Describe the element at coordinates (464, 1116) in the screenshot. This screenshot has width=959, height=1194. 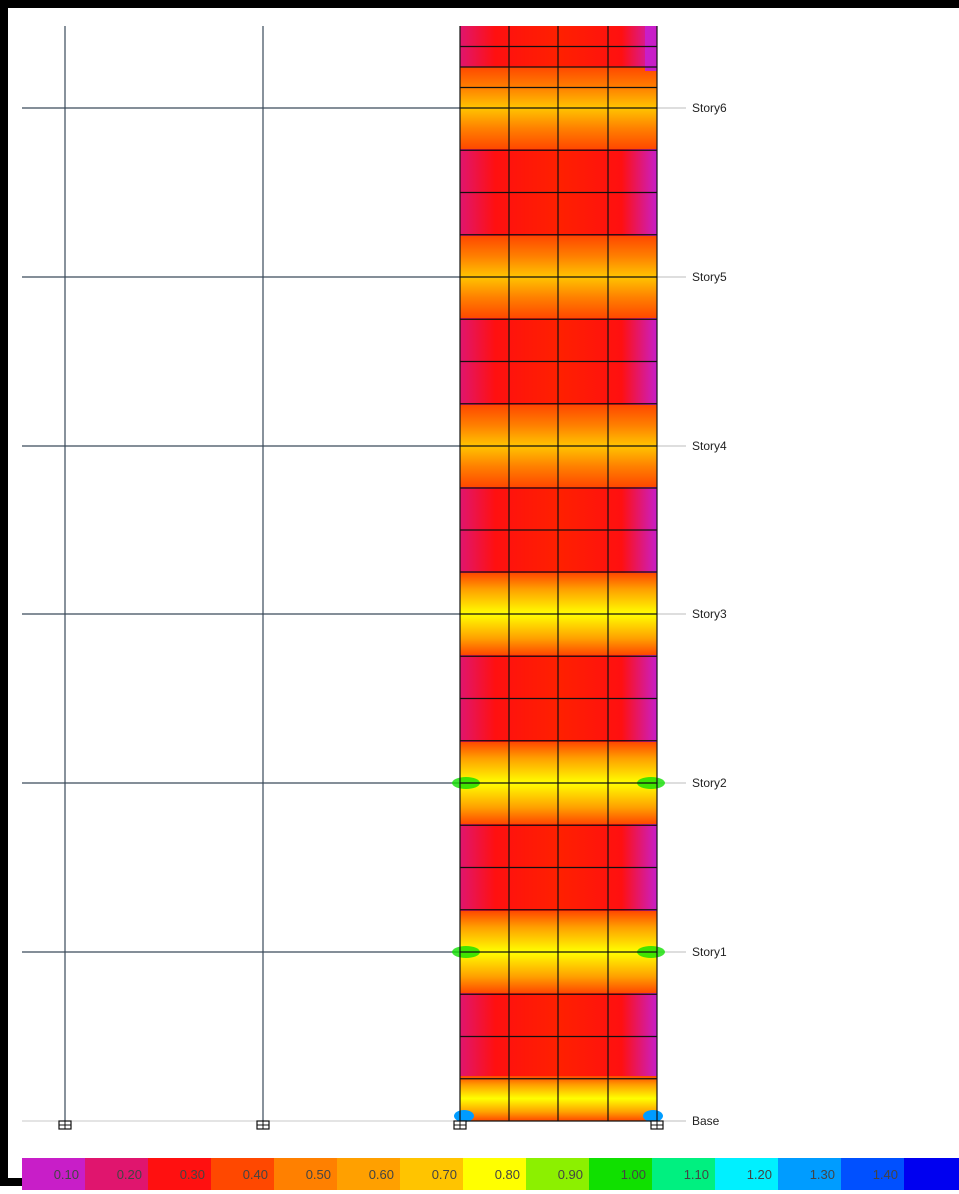
I see `wall-contour-corner-left` at that location.